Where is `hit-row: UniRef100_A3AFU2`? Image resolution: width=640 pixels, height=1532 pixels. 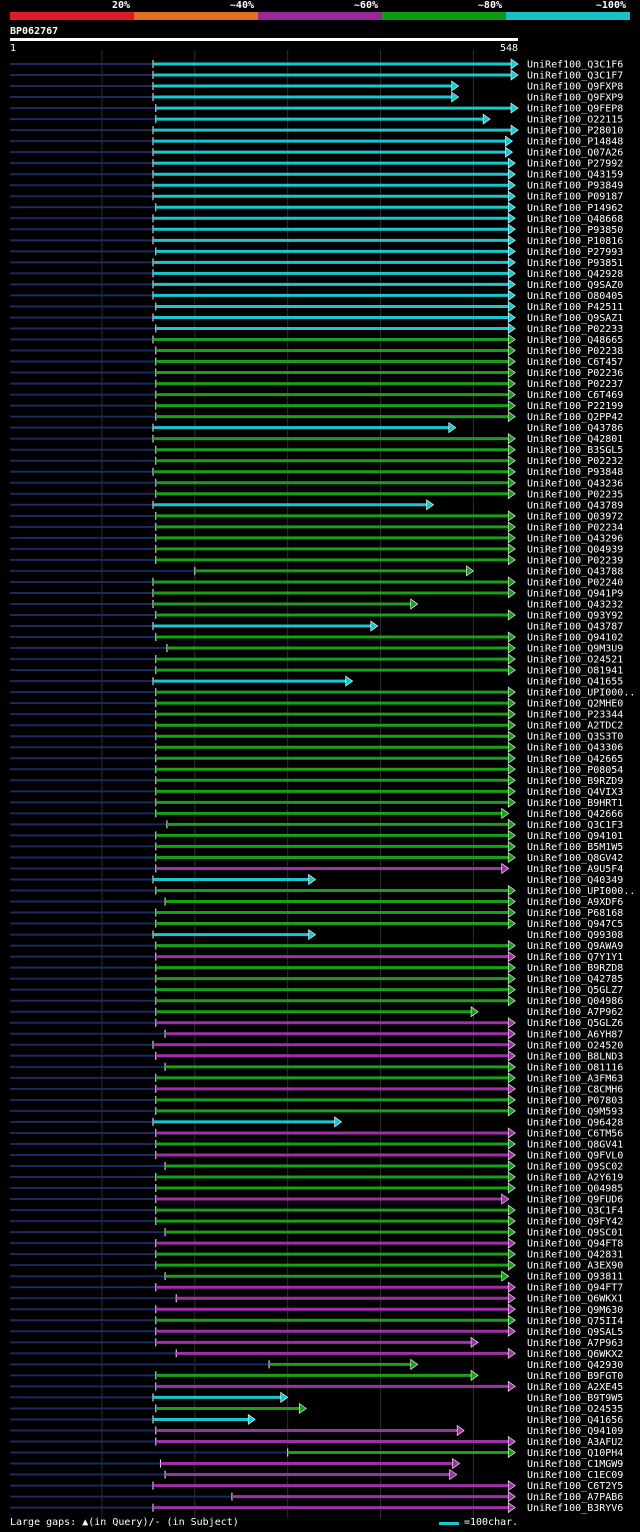
hit-row: UniRef100_A3AFU2 is located at coordinates (316, 1441).